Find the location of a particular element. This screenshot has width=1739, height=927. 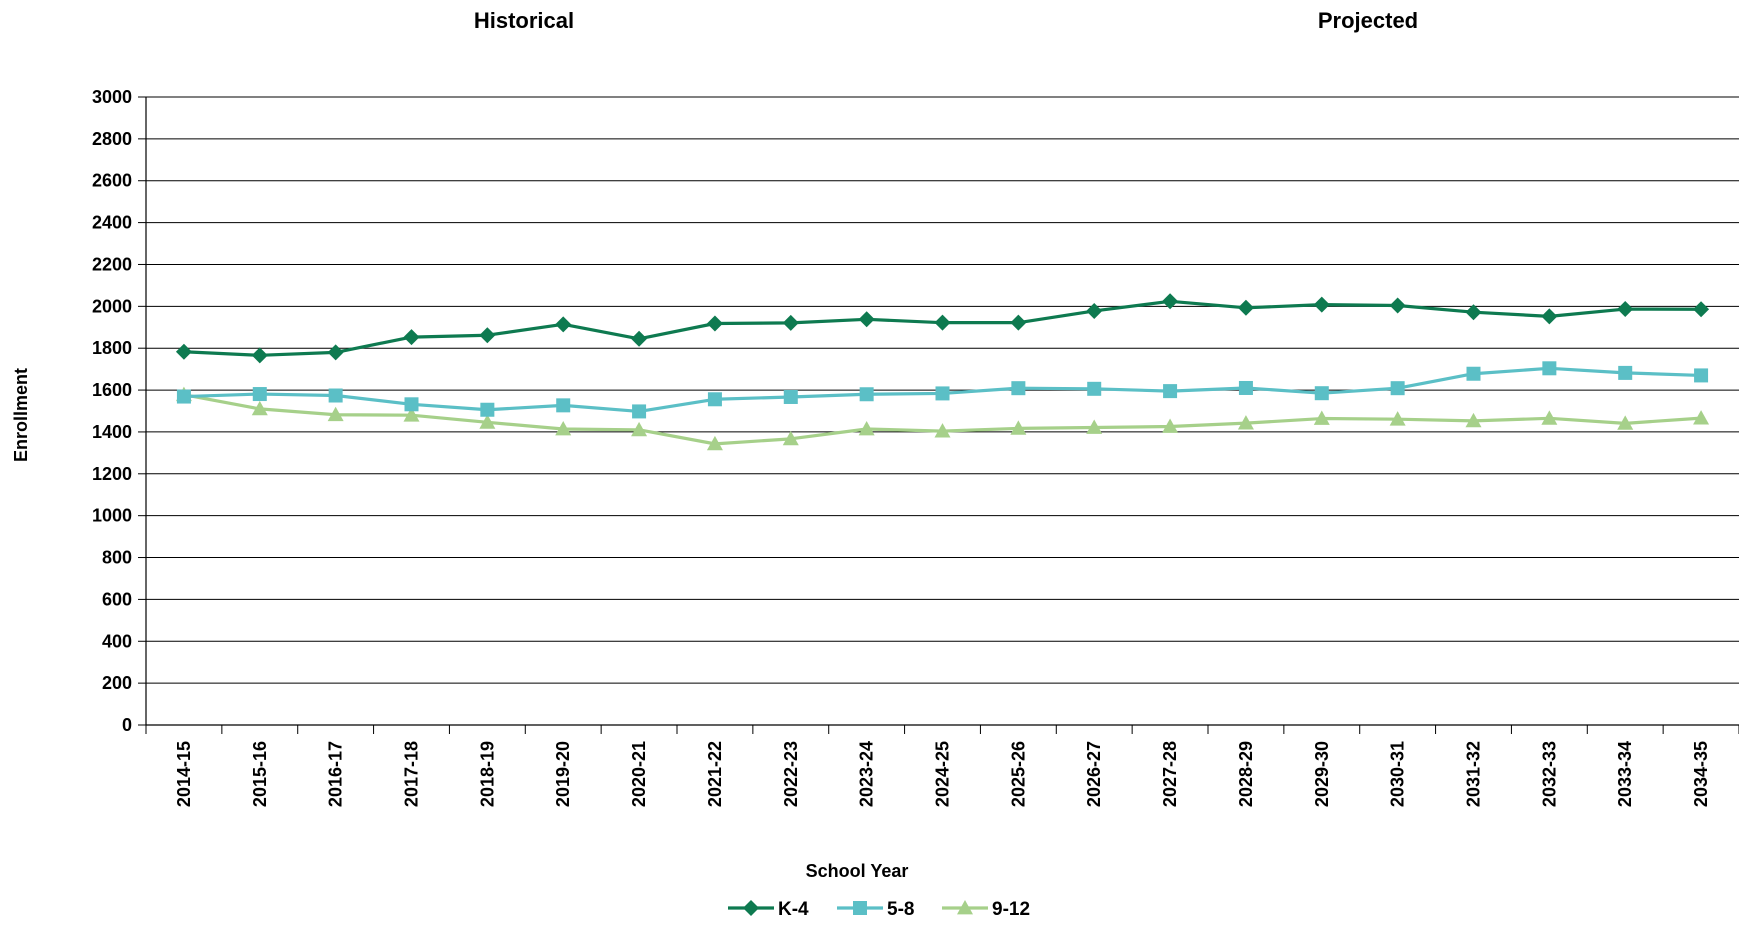

x-tick-label: 2026-27 is located at coordinates (1094, 774).